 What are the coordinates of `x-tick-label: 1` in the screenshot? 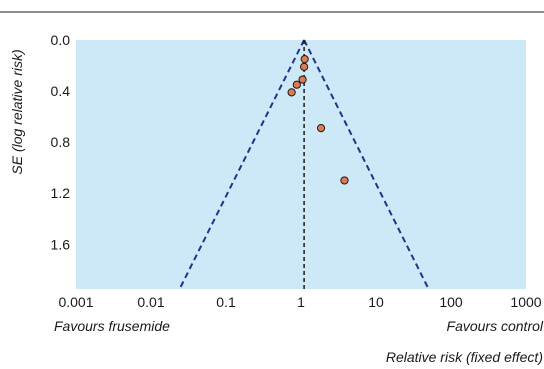 It's located at (301, 302).